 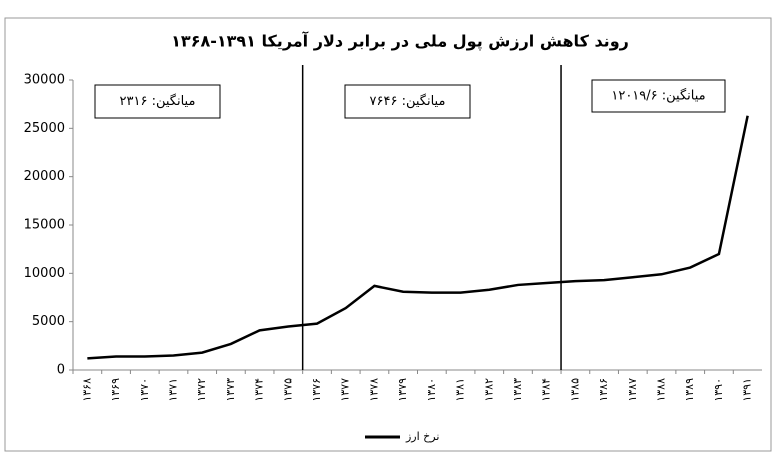 What do you see at coordinates (316, 390) in the screenshot?
I see `x-tick-label: ۱۳۷۶` at bounding box center [316, 390].